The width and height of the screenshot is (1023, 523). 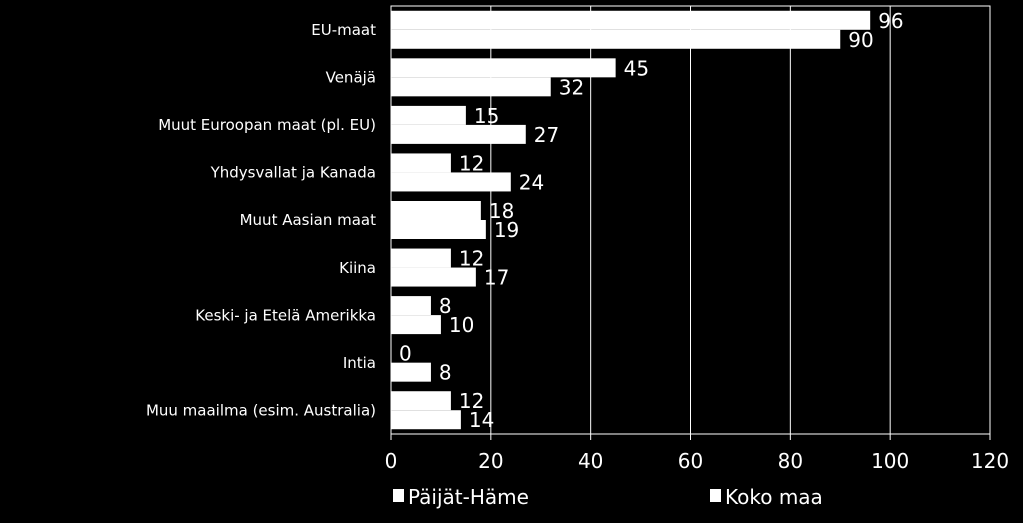 I want to click on category-label: Intia, so click(x=359, y=363).